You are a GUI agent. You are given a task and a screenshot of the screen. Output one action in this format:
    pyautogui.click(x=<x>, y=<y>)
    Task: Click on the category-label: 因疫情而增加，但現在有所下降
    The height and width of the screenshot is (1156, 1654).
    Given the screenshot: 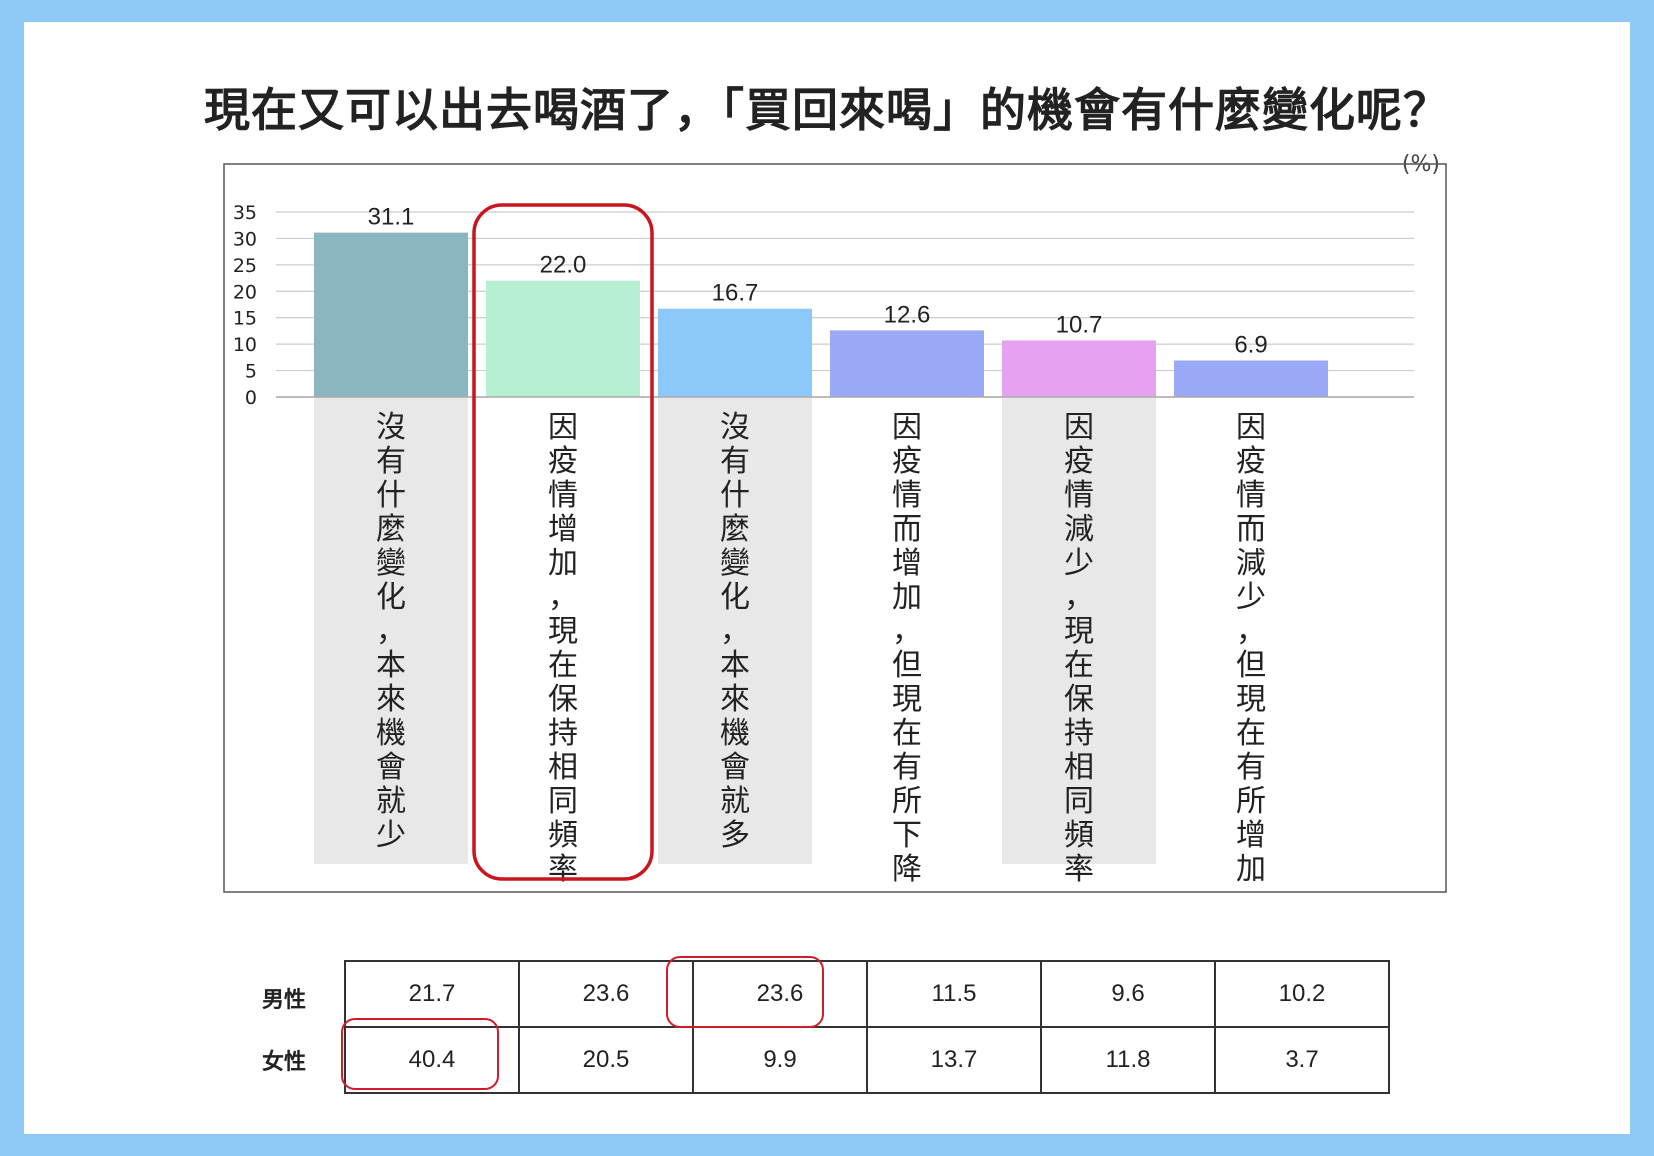 What is the action you would take?
    pyautogui.click(x=907, y=648)
    